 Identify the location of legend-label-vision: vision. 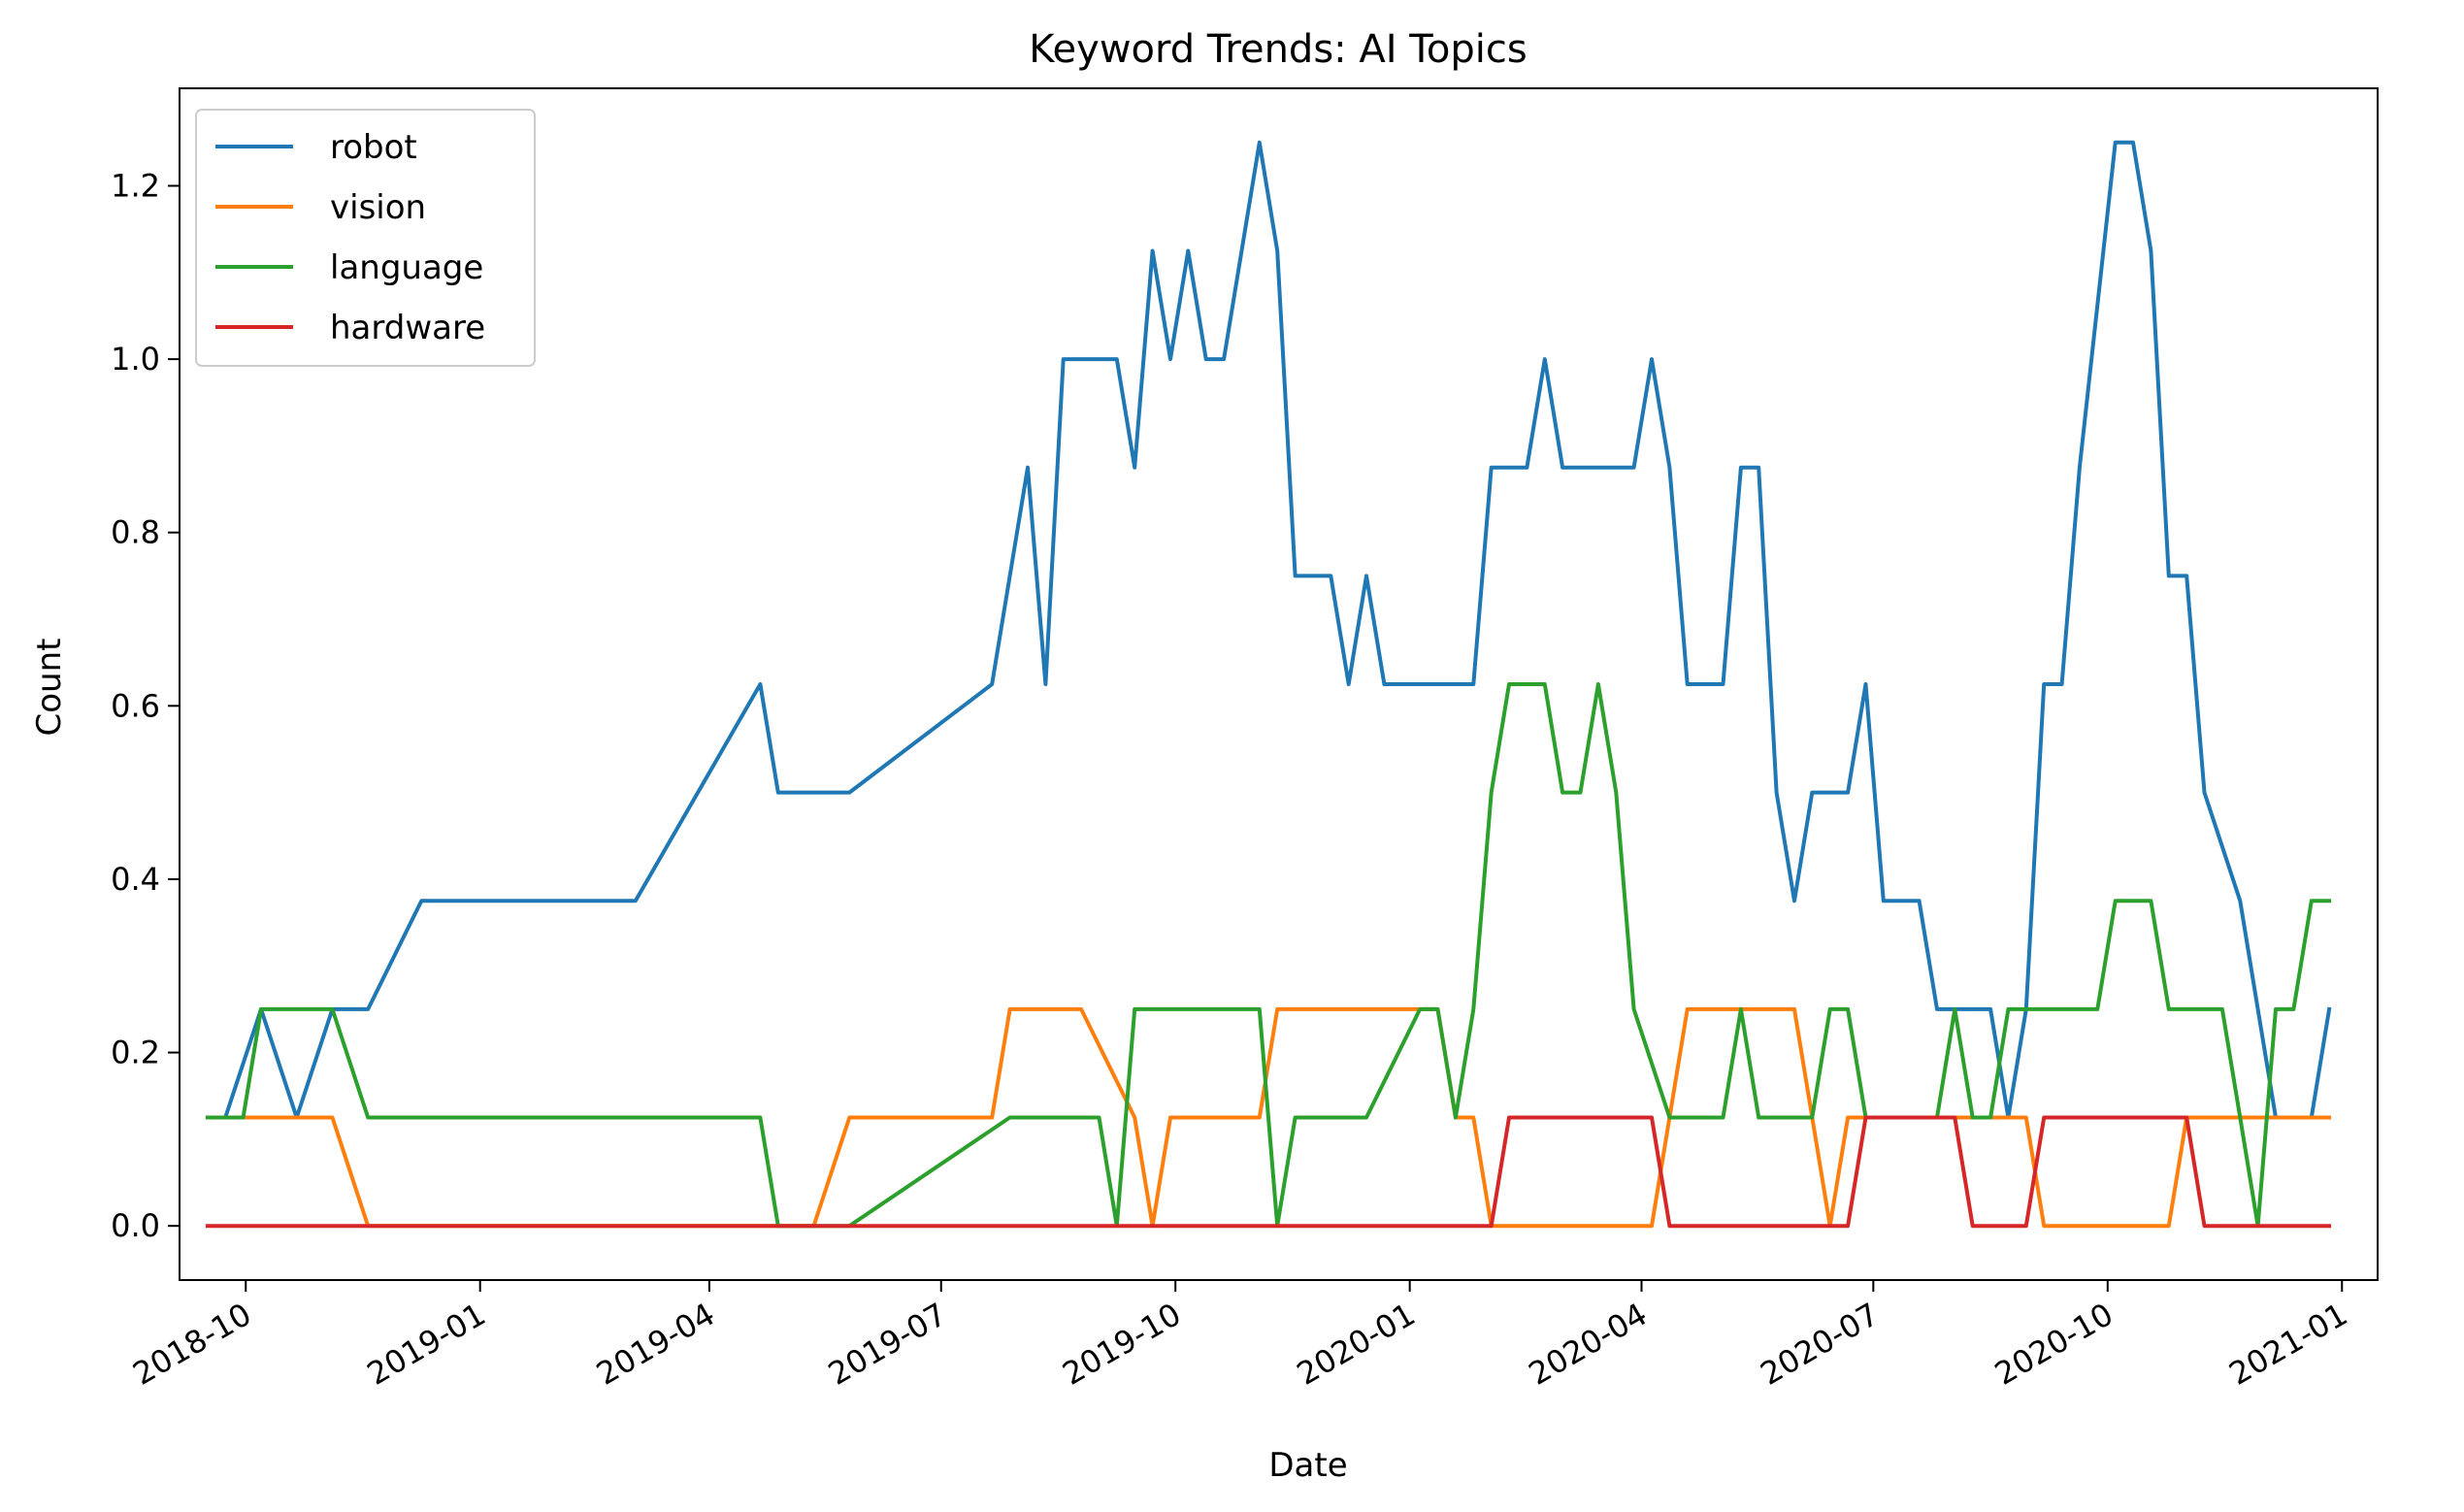
(378, 207).